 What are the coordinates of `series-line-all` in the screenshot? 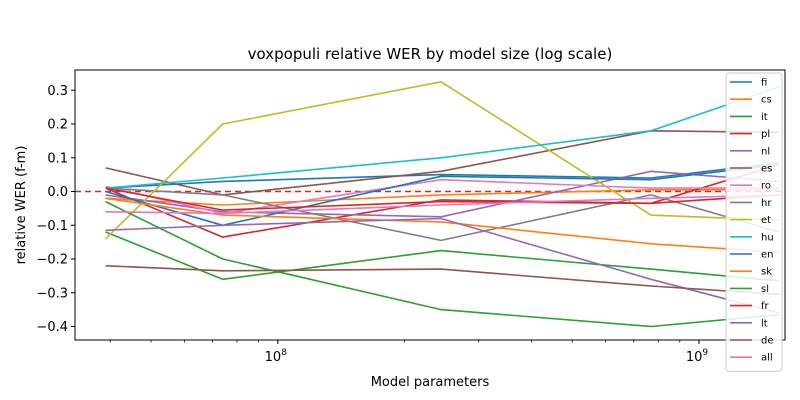 It's located at (442, 204).